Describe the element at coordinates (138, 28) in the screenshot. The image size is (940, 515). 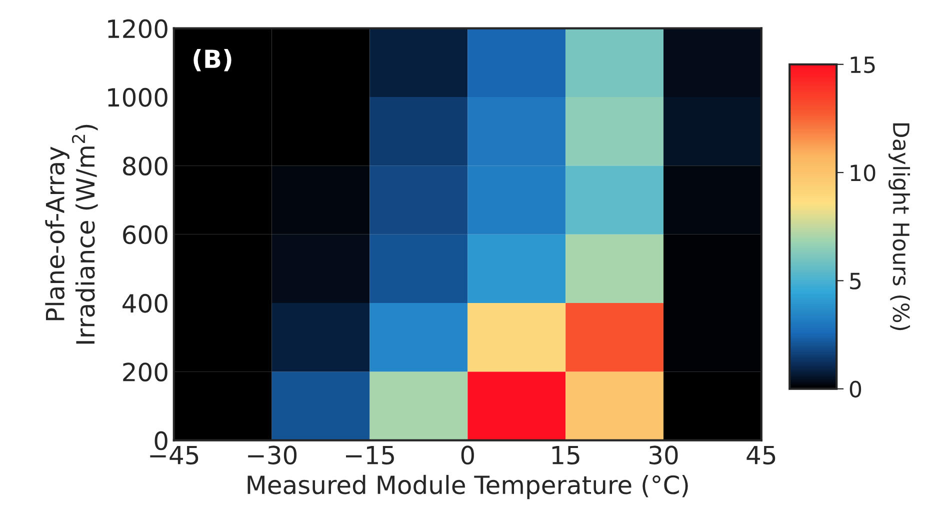
I see `y-tick-label: 1200` at that location.